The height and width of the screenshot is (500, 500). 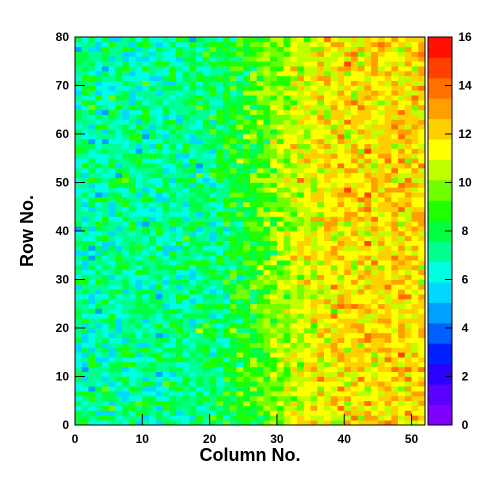 I want to click on colorbar-tick-label: 6, so click(x=465, y=280).